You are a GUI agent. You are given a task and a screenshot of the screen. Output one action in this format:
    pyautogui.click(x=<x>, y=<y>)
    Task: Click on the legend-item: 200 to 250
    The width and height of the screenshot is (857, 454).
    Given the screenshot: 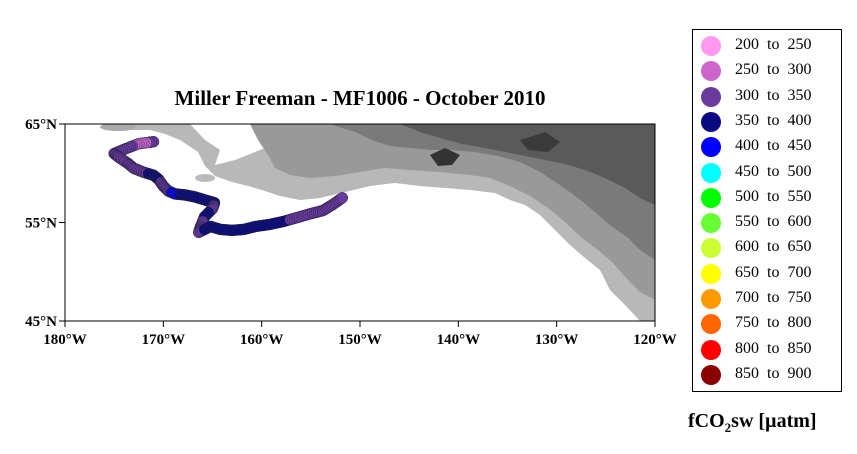 What is the action you would take?
    pyautogui.click(x=767, y=46)
    